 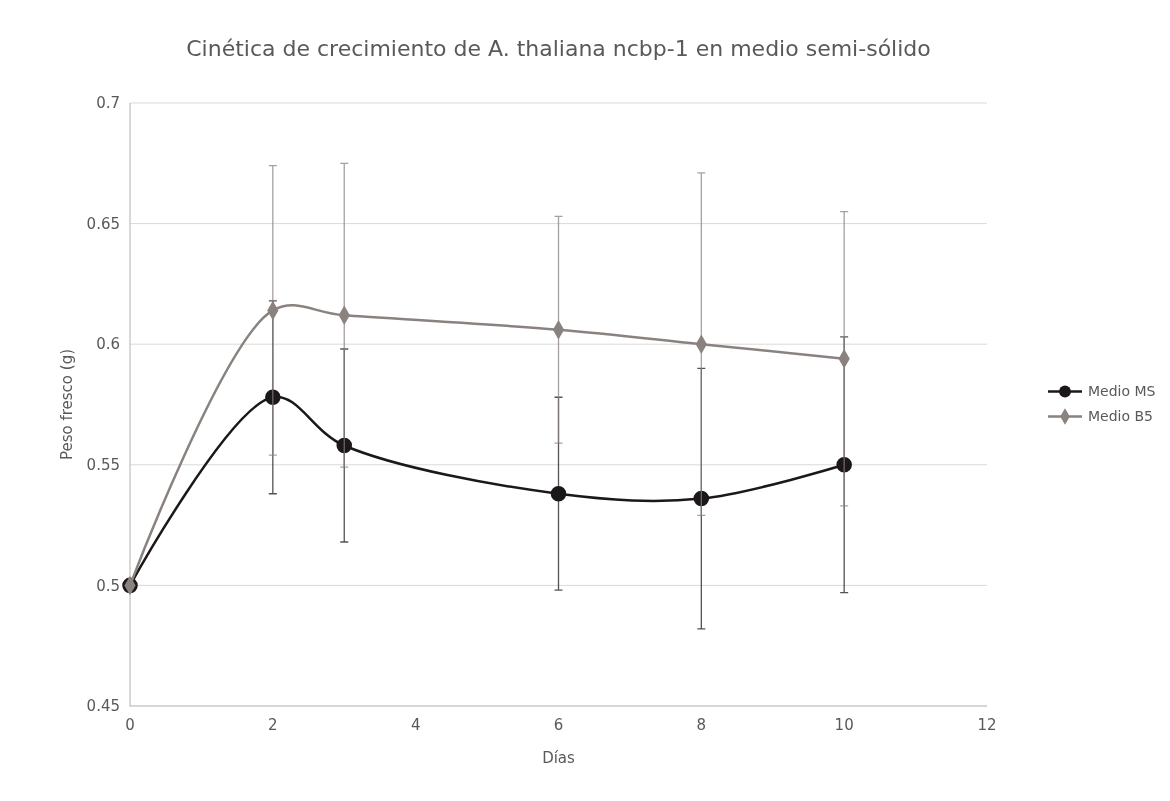 What do you see at coordinates (67, 404) in the screenshot?
I see `y-axis-title: Peso fresco (g)` at bounding box center [67, 404].